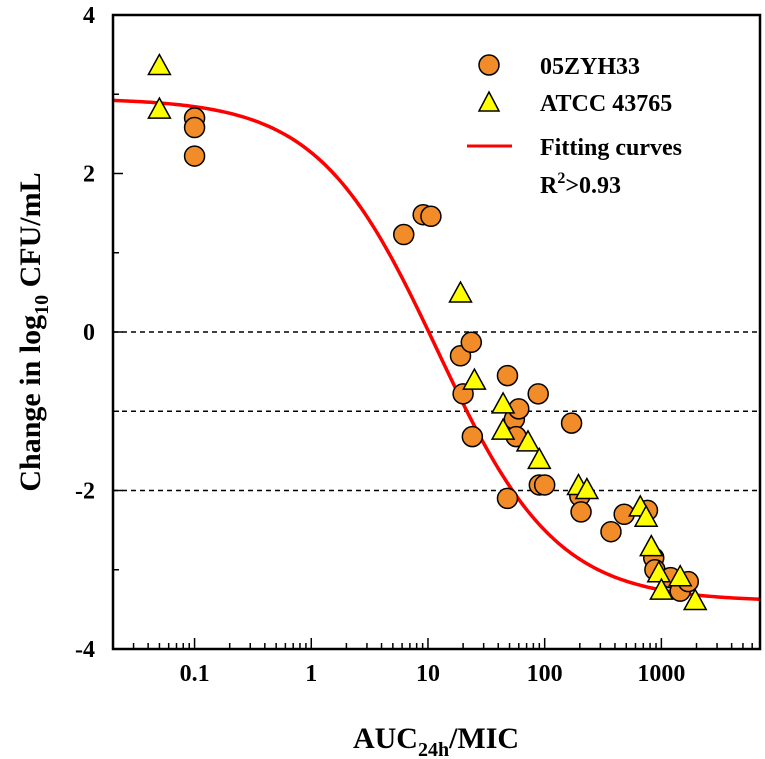 This screenshot has height=759, width=765. I want to click on legend-circle-marker, so click(489, 65).